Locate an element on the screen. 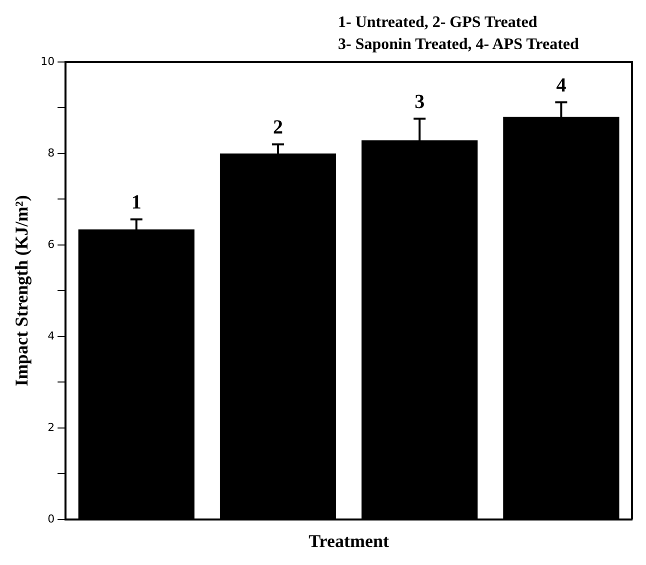 Image resolution: width=646 pixels, height=565 pixels. y-tick-label: 2 is located at coordinates (51, 427).